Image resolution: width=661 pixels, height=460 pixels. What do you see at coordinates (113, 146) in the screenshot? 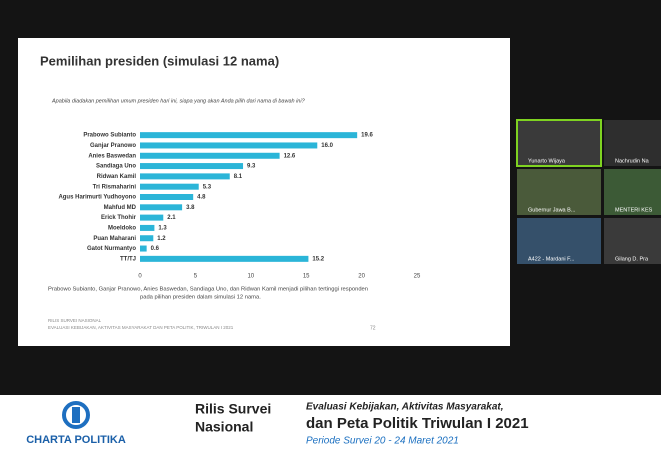
I see `y-tick-label: Ganjar Pranowo` at bounding box center [113, 146].